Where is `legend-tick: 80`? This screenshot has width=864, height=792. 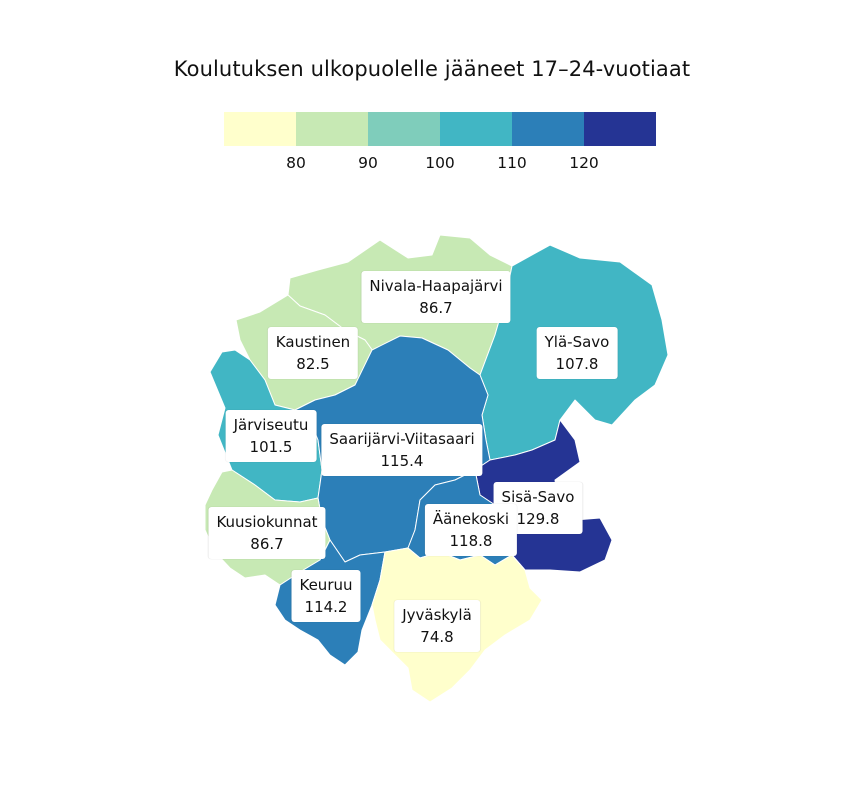 legend-tick: 80 is located at coordinates (296, 163).